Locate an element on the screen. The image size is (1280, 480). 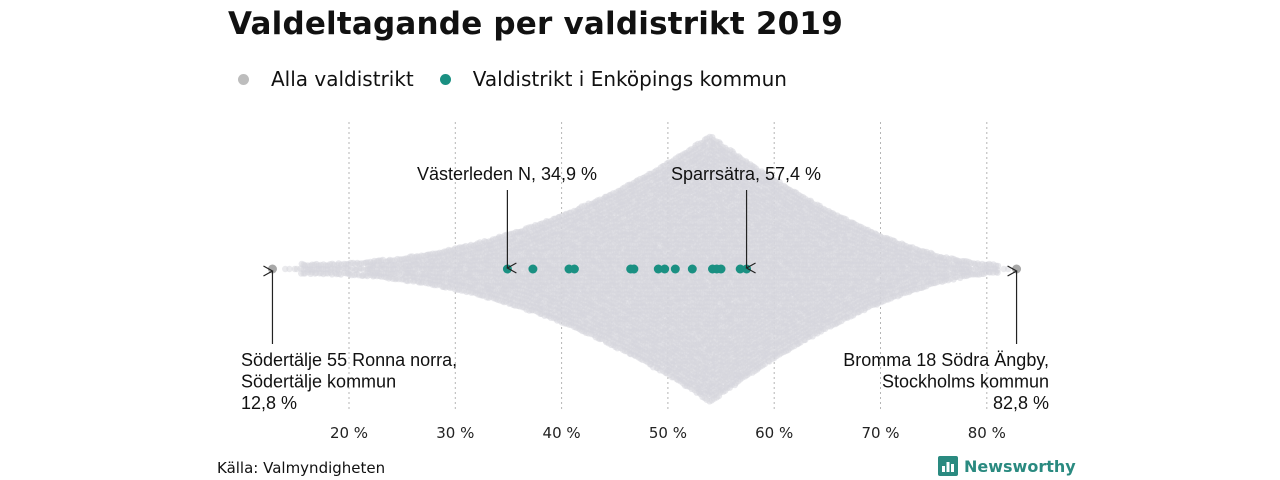
legend-item-enkoping: Valdistrikt i Enköpings kommun is located at coordinates (613, 79).